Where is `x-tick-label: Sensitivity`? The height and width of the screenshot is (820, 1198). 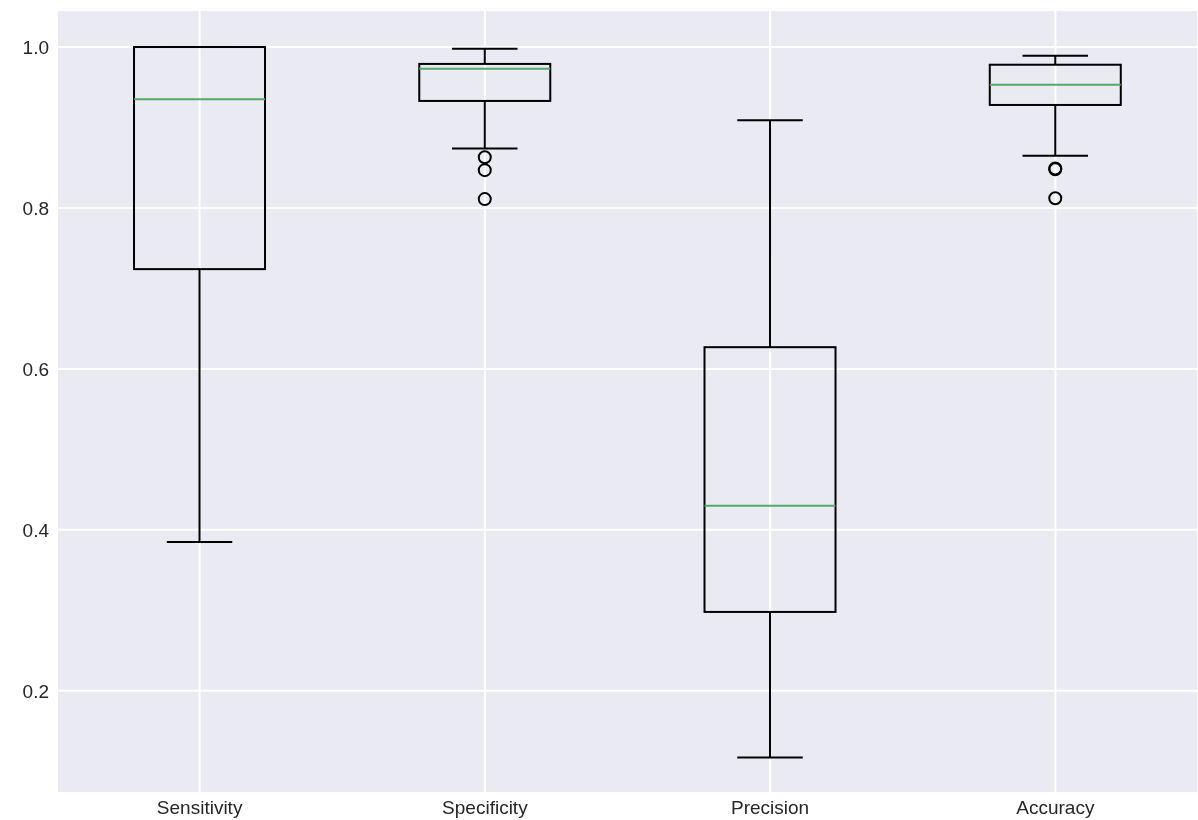 x-tick-label: Sensitivity is located at coordinates (199, 808).